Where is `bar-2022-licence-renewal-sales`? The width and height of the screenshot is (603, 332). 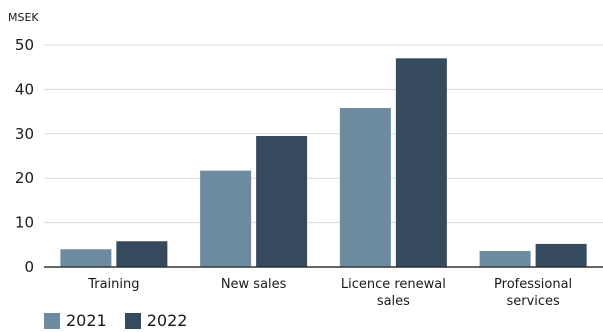
bar-2022-licence-renewal-sales is located at coordinates (421, 162).